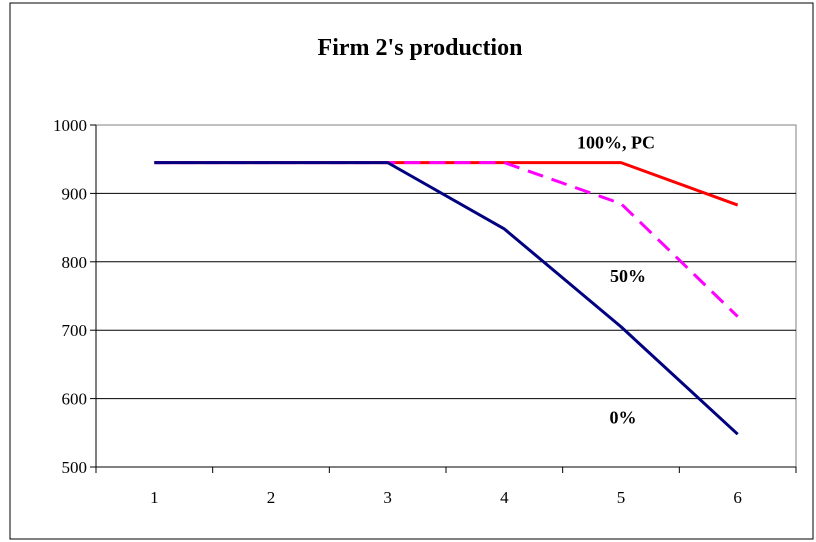  I want to click on x-tick-label: 4, so click(504, 497).